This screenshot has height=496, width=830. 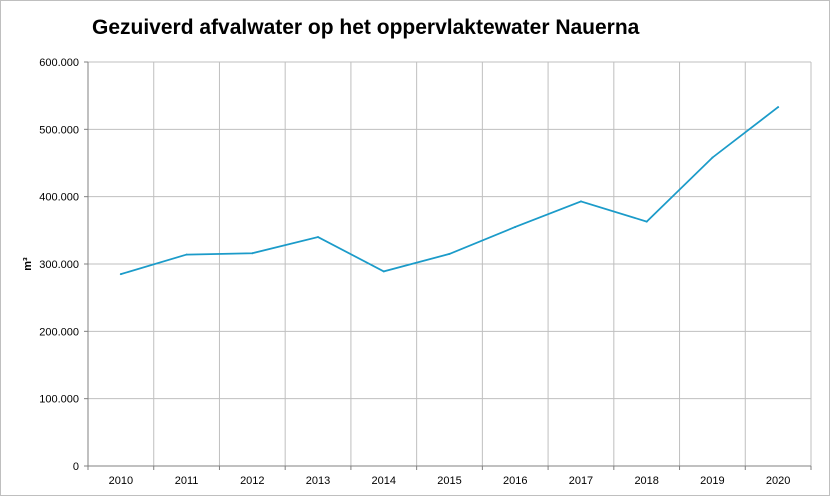 I want to click on y-axis-label: m³, so click(x=28, y=264).